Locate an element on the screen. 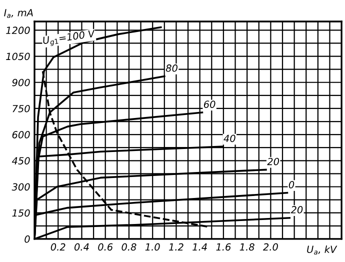 The image size is (345, 262). x-axis-title: U$_{a}$, kV is located at coordinates (322, 250).